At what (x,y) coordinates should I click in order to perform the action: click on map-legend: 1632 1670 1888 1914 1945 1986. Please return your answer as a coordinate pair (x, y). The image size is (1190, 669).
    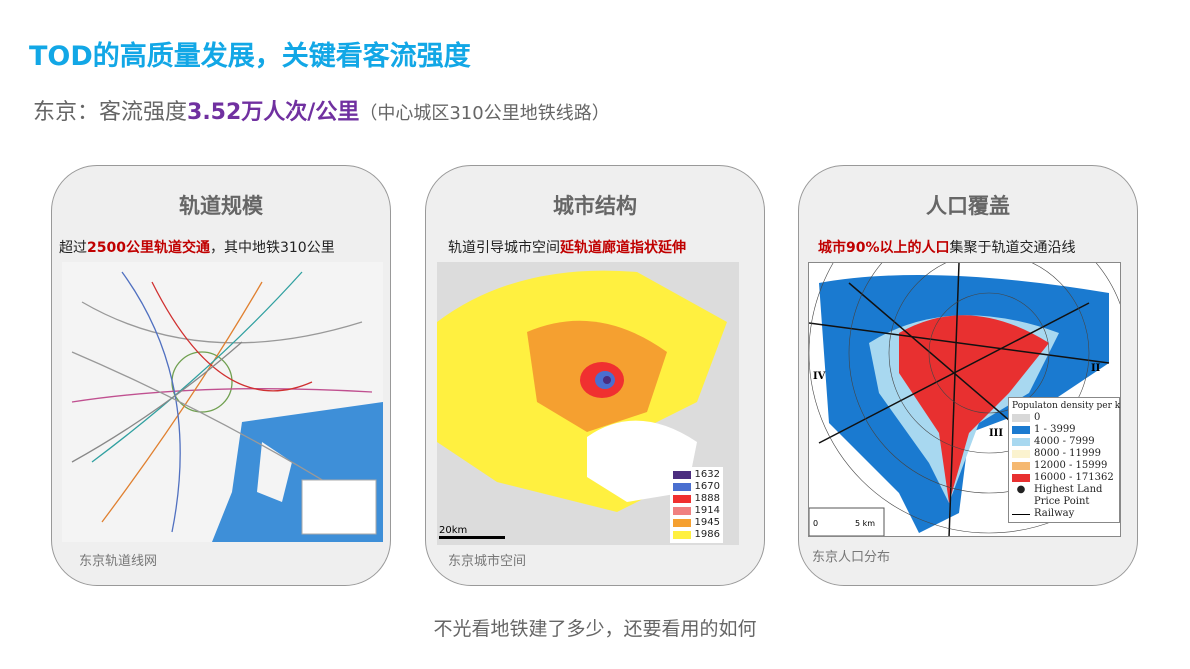
    Looking at the image, I should click on (696, 505).